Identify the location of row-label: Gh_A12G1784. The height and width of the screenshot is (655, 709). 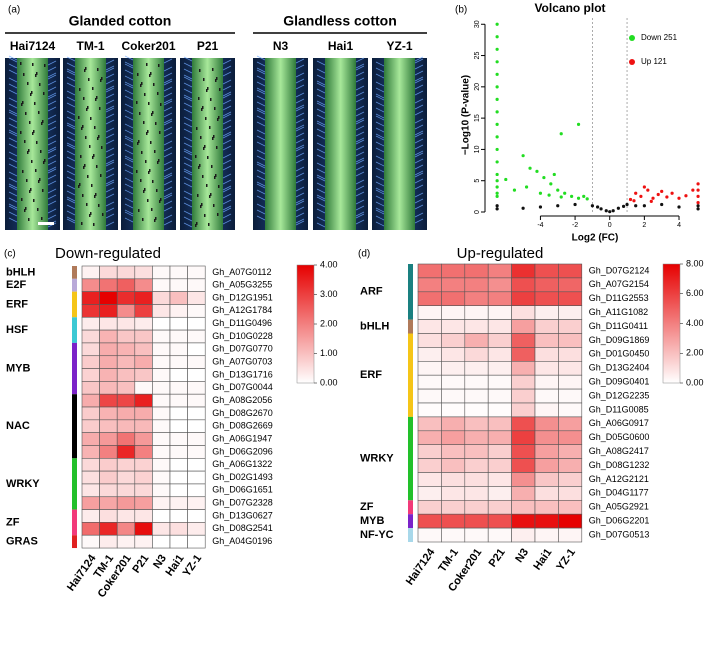
(242, 310).